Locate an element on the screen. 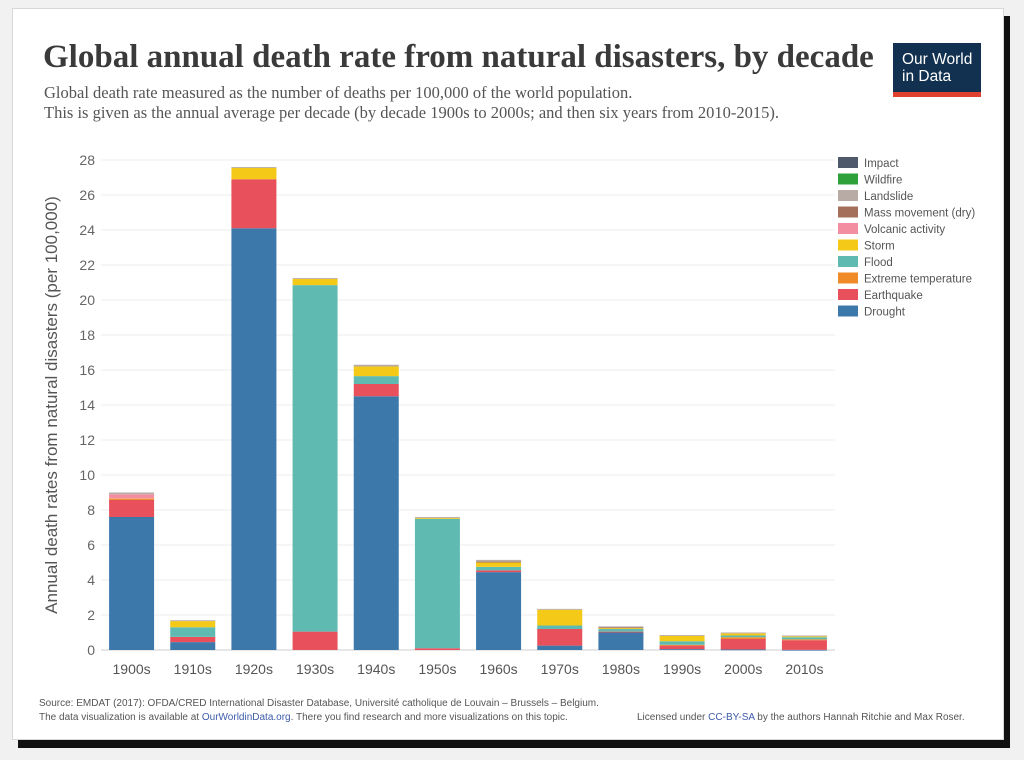 Image resolution: width=1024 pixels, height=760 pixels. owid-link: OurWorldinData.org is located at coordinates (246, 717).